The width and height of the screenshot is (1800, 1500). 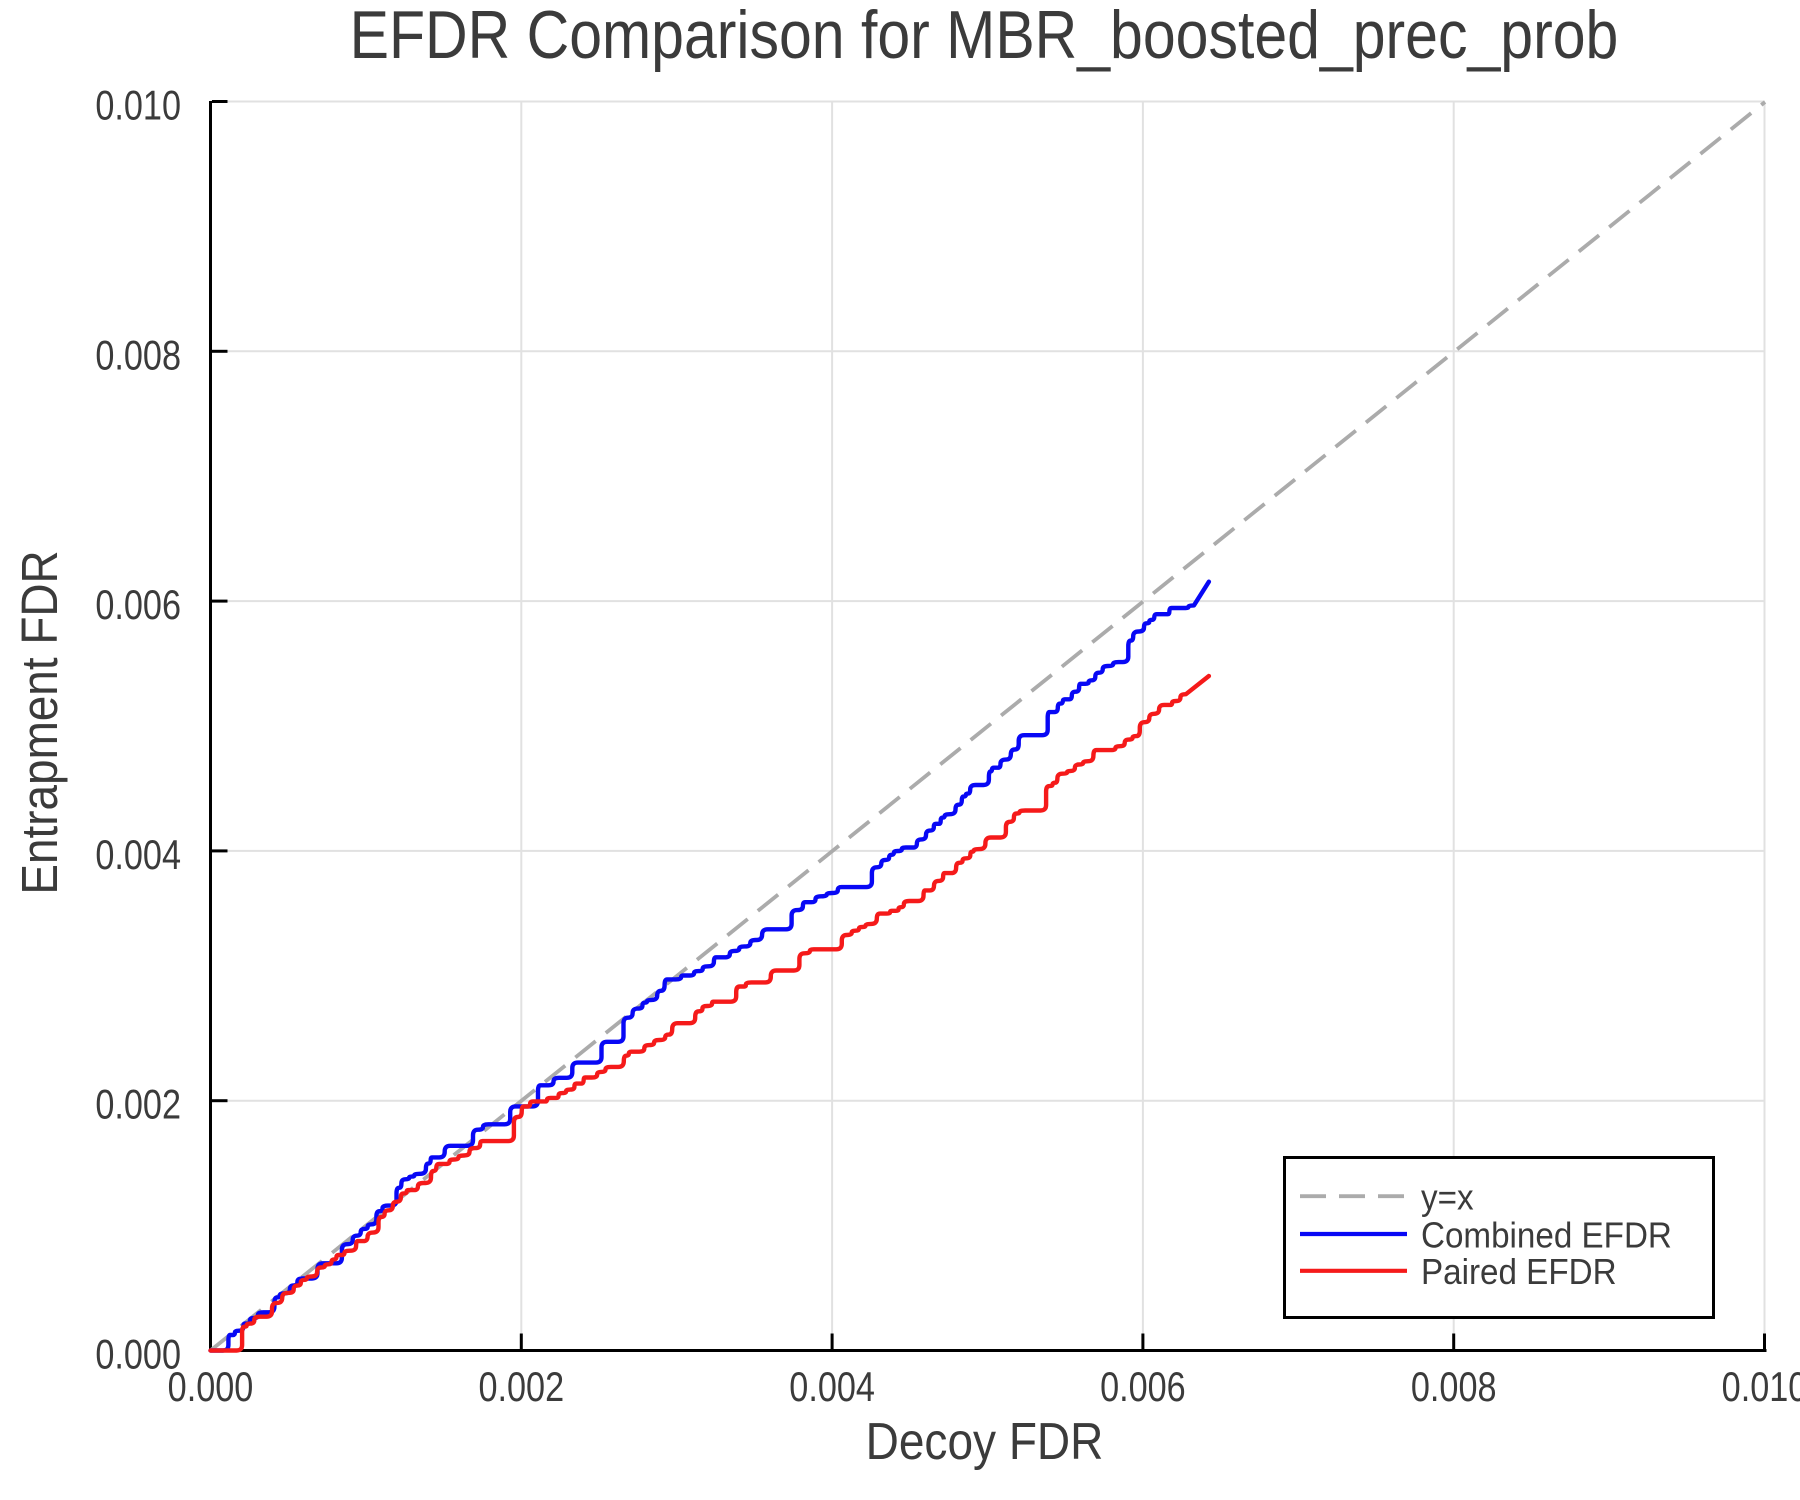 What do you see at coordinates (1546, 1235) in the screenshot?
I see `svg-text: Combined EFDR` at bounding box center [1546, 1235].